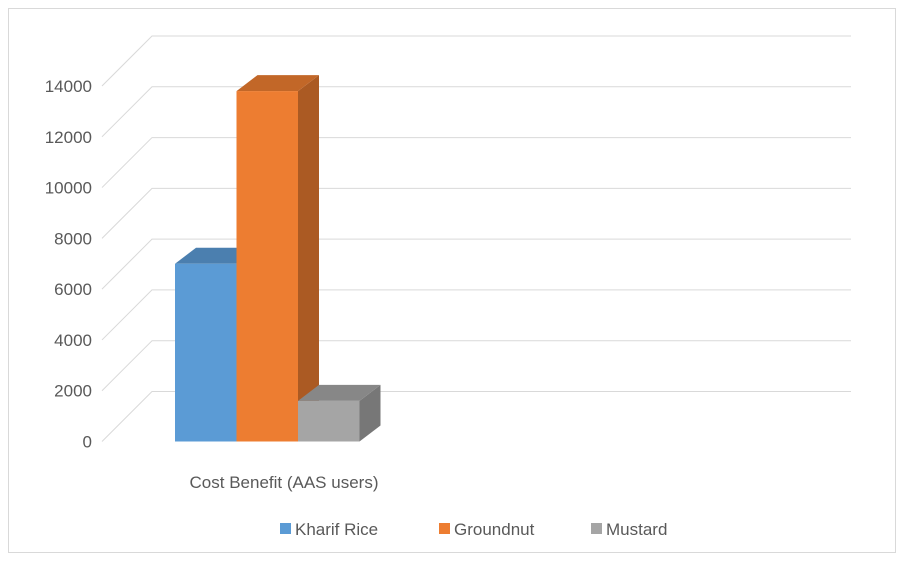 The image size is (904, 561). Describe the element at coordinates (68, 188) in the screenshot. I see `y-tick-label: 10000` at that location.